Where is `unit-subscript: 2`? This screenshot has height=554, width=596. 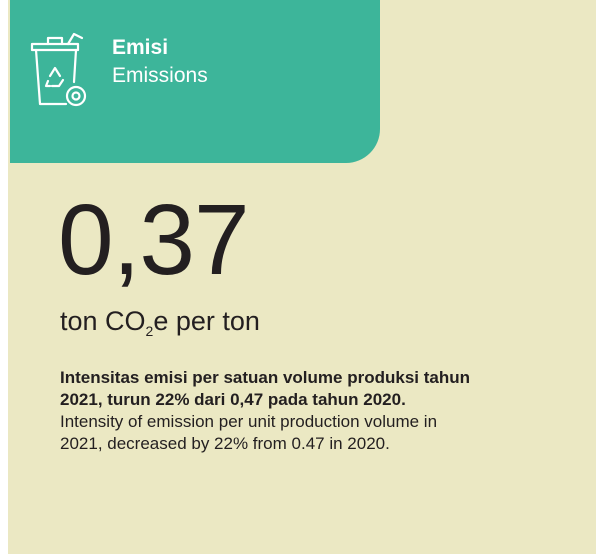
unit-subscript: 2 is located at coordinates (149, 331).